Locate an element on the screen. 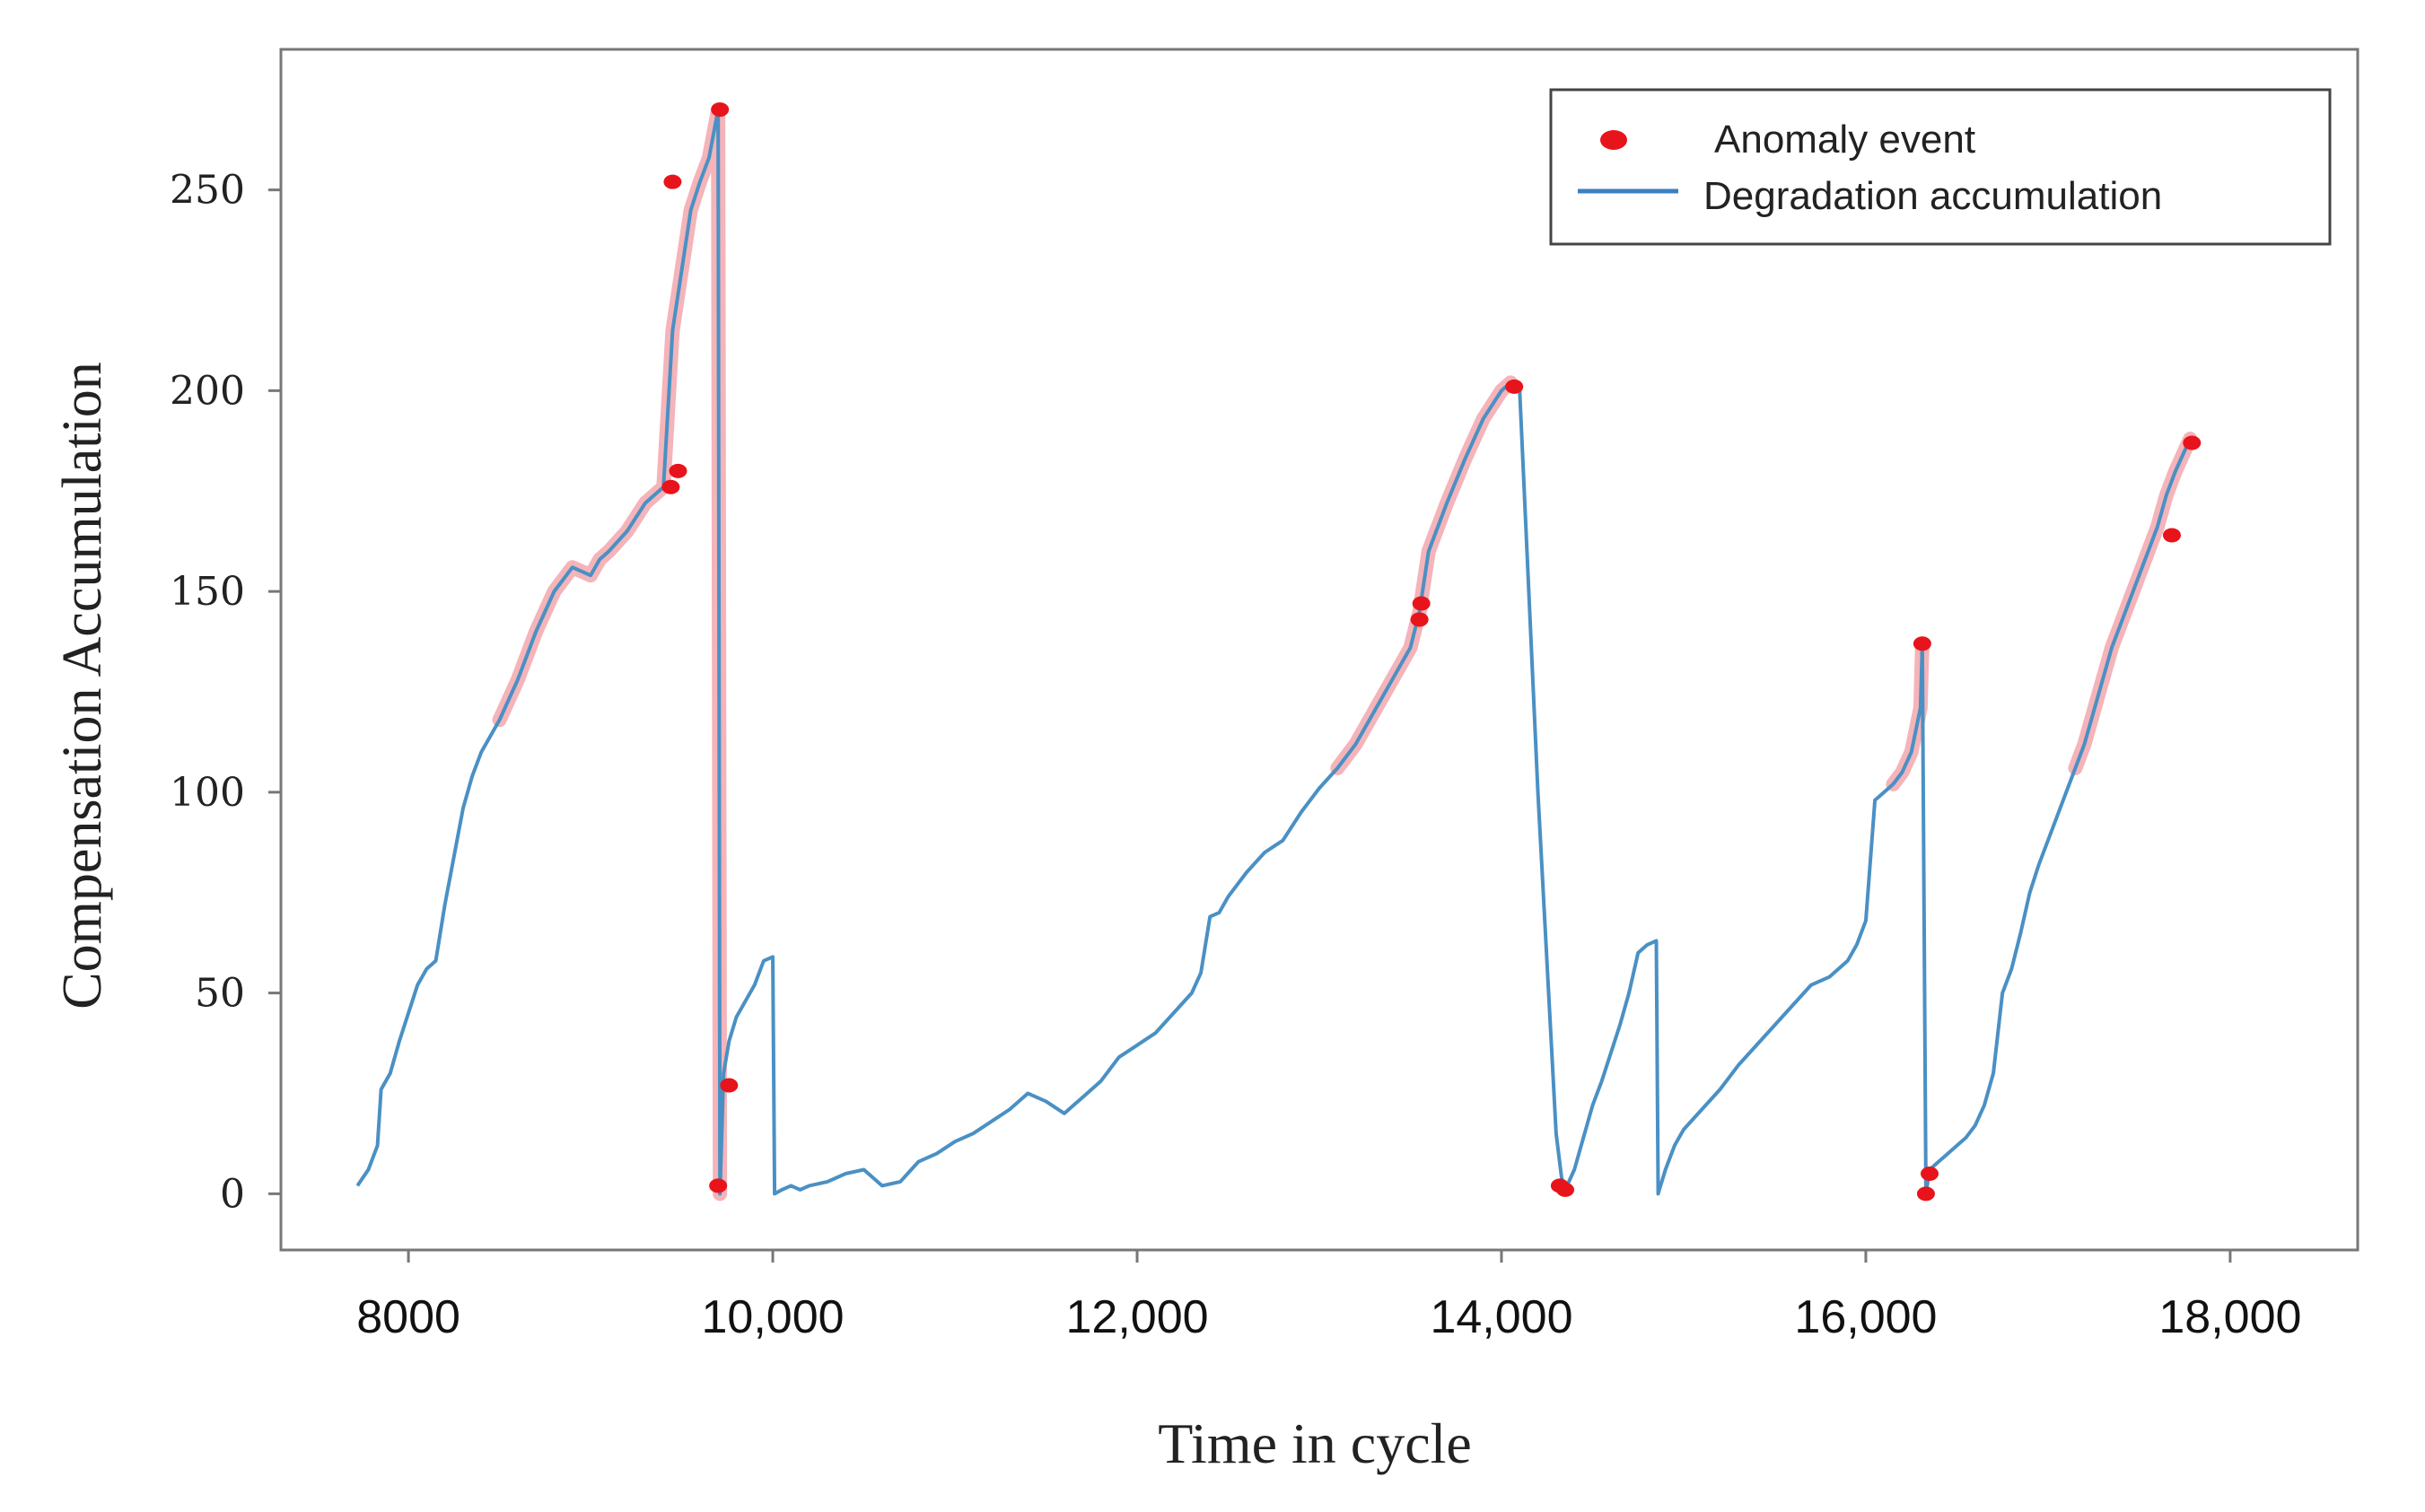  x-tick-label: 14,000 is located at coordinates (1501, 1317).